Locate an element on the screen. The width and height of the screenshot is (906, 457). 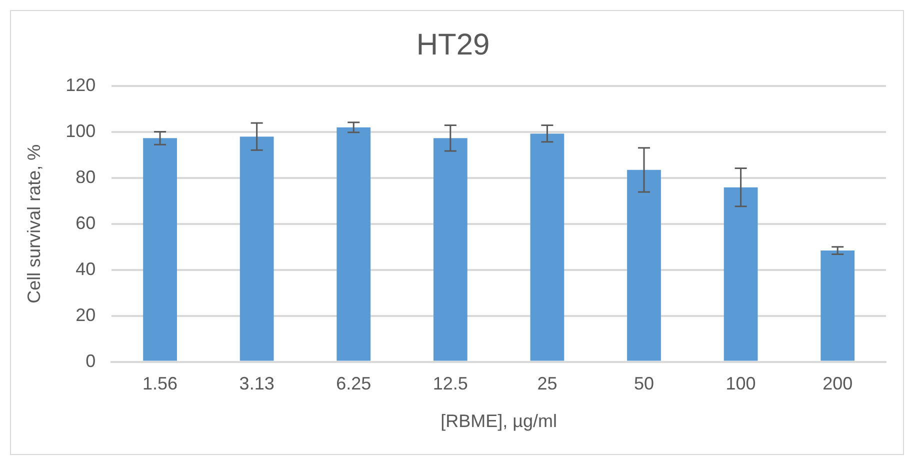
y-tick-label: 120 is located at coordinates (81, 84).